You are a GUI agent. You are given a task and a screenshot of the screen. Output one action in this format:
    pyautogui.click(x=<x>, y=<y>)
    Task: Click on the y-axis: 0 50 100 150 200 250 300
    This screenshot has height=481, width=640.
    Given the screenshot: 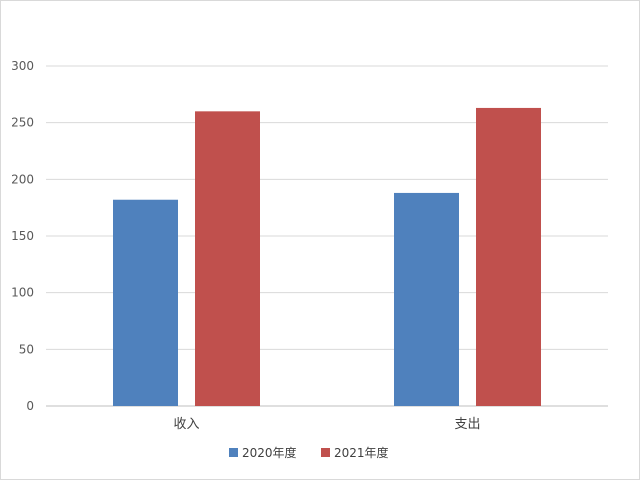 What is the action you would take?
    pyautogui.click(x=22, y=236)
    